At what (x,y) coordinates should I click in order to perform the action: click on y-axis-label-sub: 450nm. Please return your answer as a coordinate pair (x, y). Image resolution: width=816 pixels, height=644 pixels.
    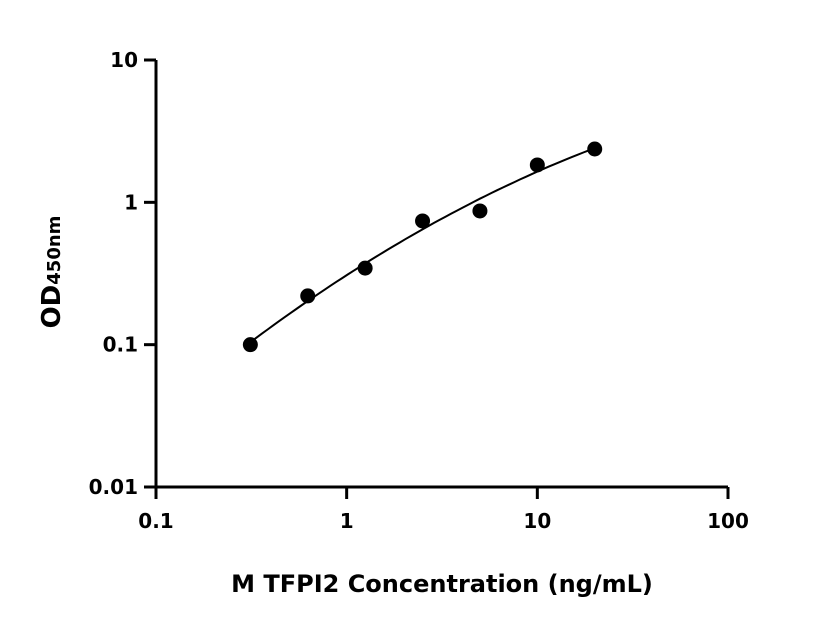
    Looking at the image, I should click on (54, 250).